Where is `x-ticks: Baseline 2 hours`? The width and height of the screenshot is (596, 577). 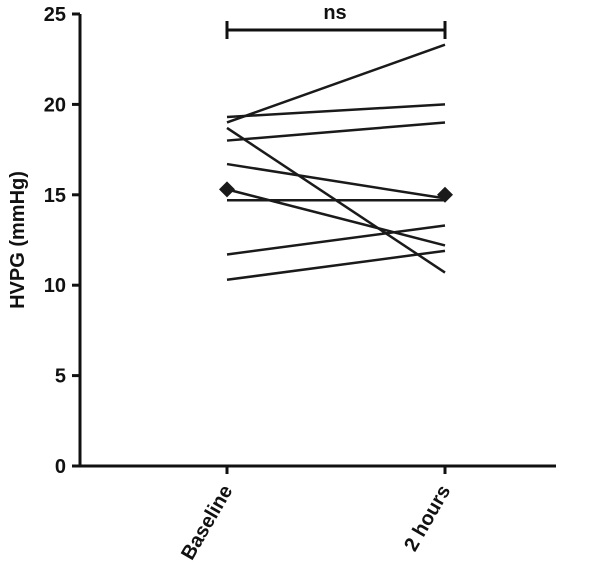 x-ticks: Baseline 2 hours is located at coordinates (316, 515).